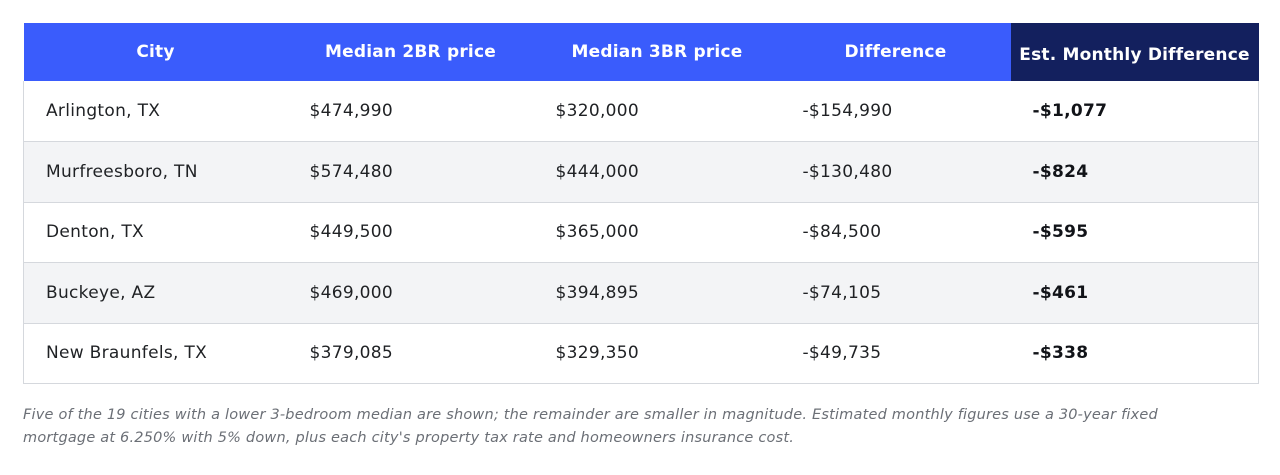  What do you see at coordinates (895, 52) in the screenshot?
I see `header-difference: Difference` at bounding box center [895, 52].